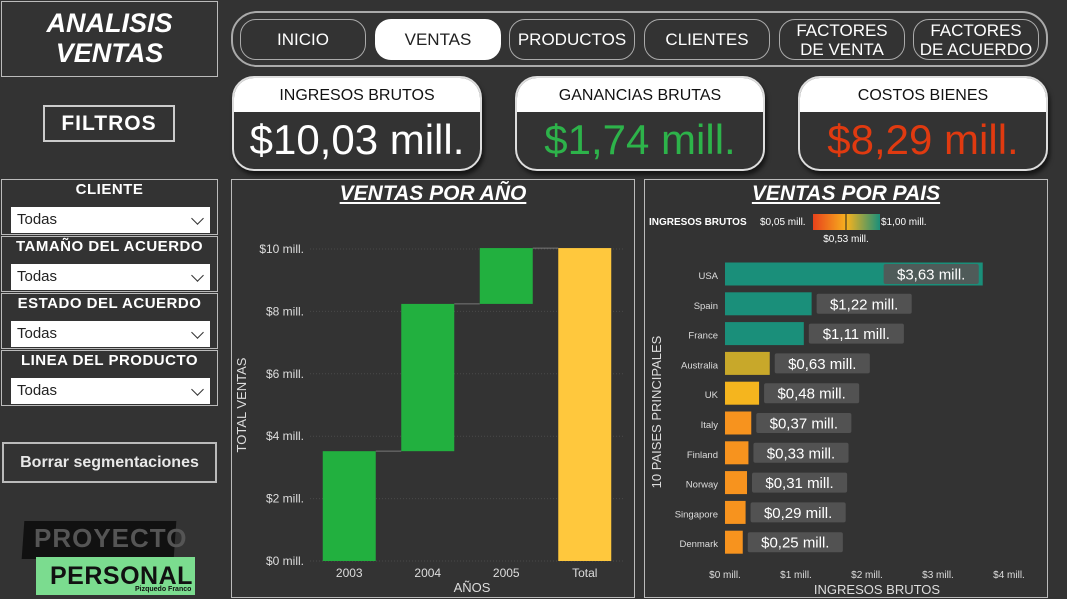 The image size is (1067, 599). I want to click on data-label: $1,11 mill., so click(856, 334).